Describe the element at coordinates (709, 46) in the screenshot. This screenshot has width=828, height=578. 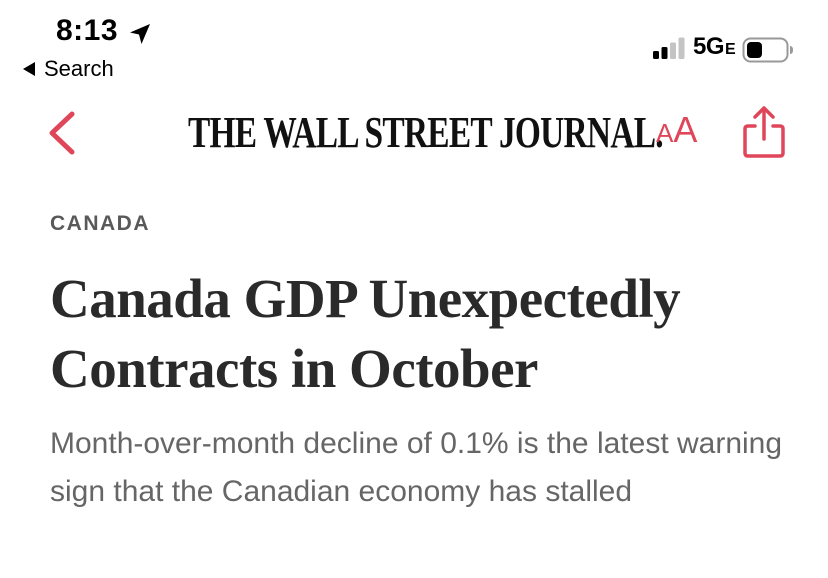
I see `network-type: 5G` at that location.